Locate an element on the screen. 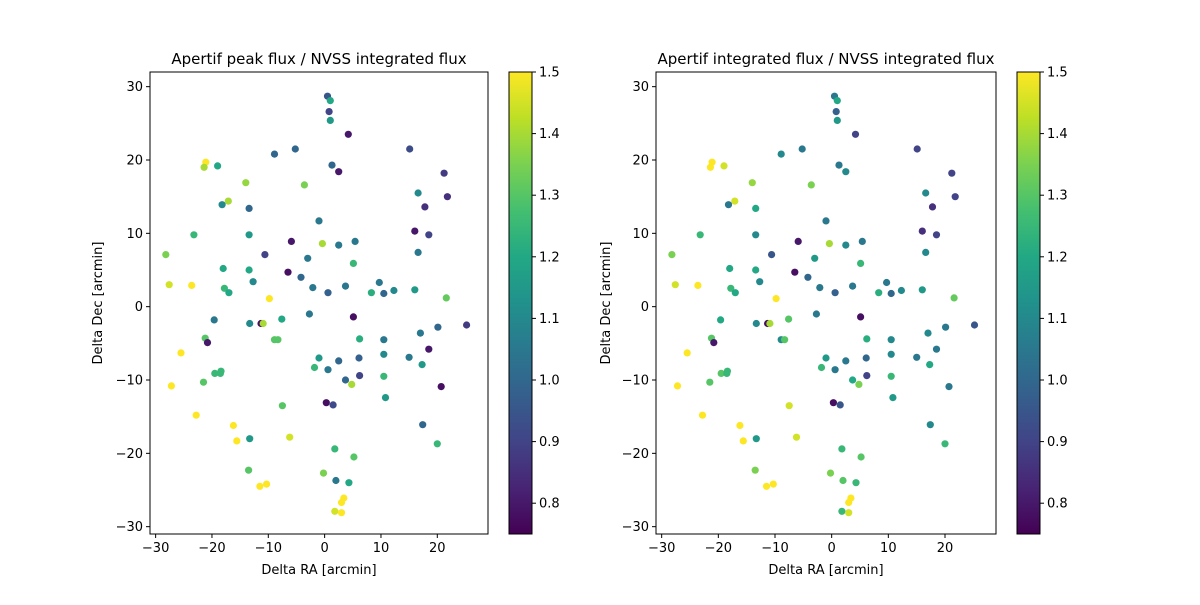 This screenshot has height=605, width=1200. y-tick-label: −10 is located at coordinates (129, 381).